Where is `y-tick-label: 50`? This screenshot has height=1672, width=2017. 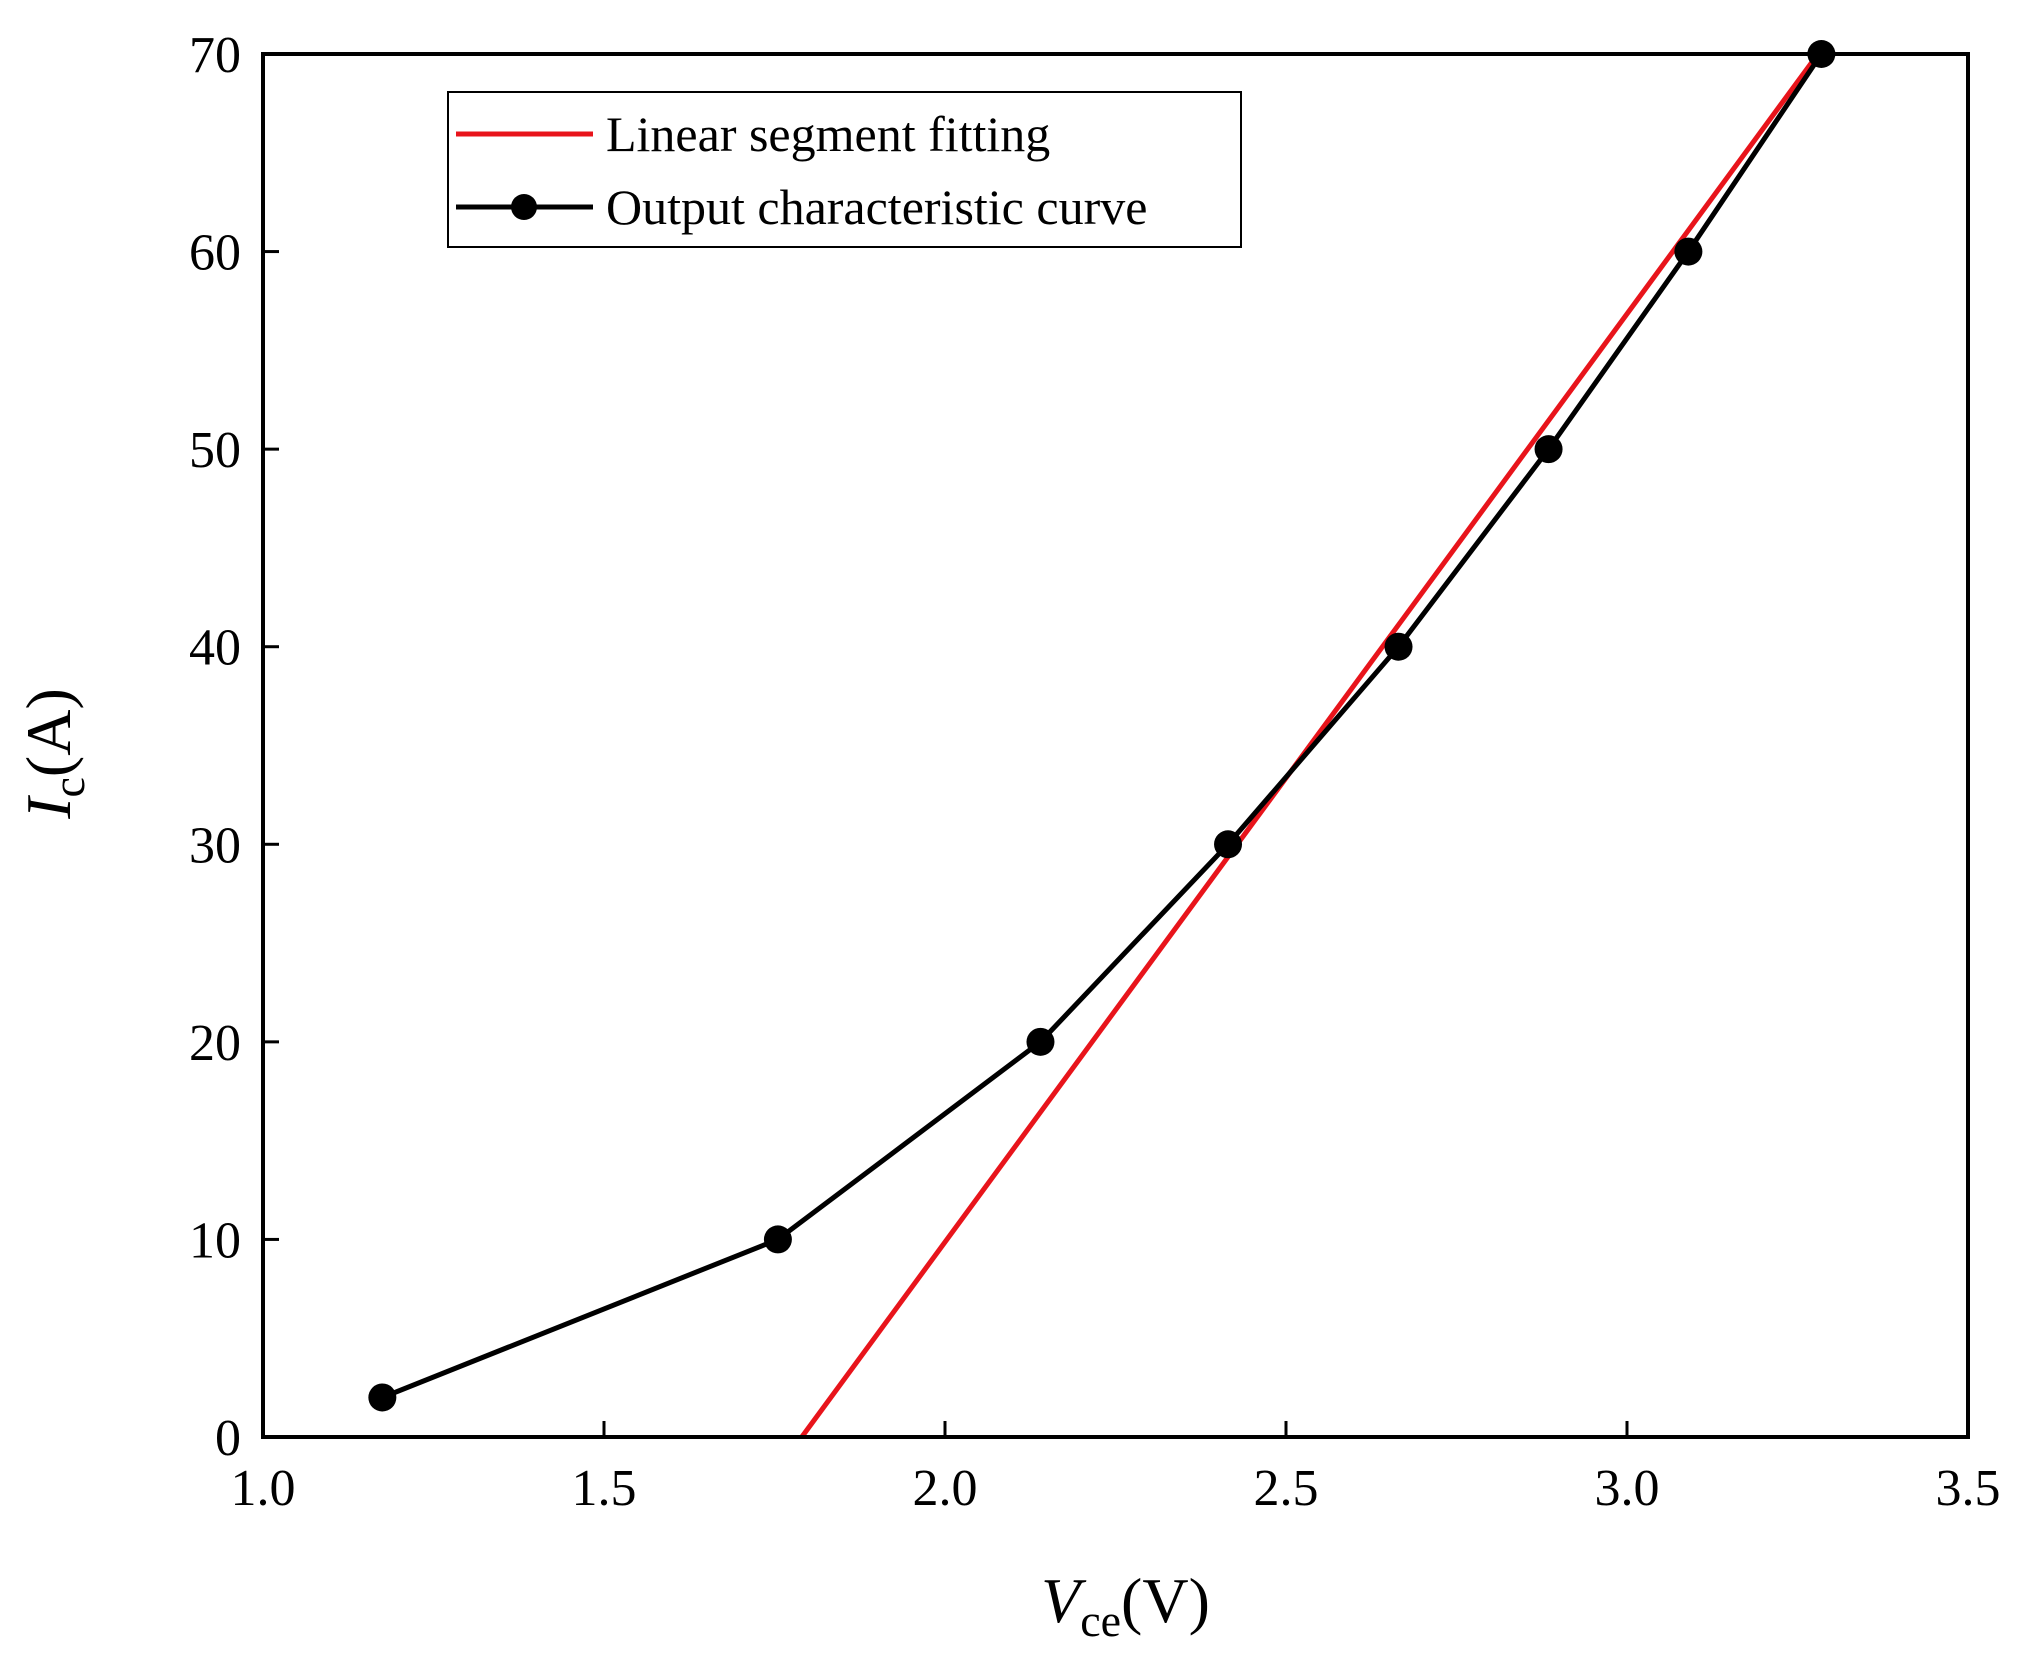
y-tick-label: 50 is located at coordinates (215, 450).